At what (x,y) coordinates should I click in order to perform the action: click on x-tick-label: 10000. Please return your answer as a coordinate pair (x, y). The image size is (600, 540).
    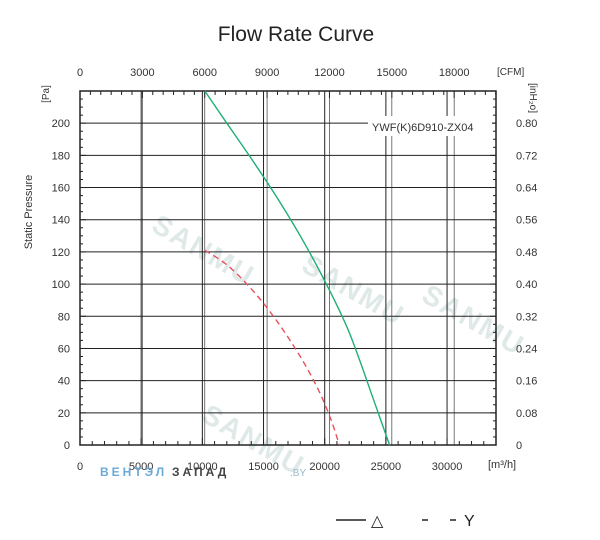
    Looking at the image, I should click on (202, 467).